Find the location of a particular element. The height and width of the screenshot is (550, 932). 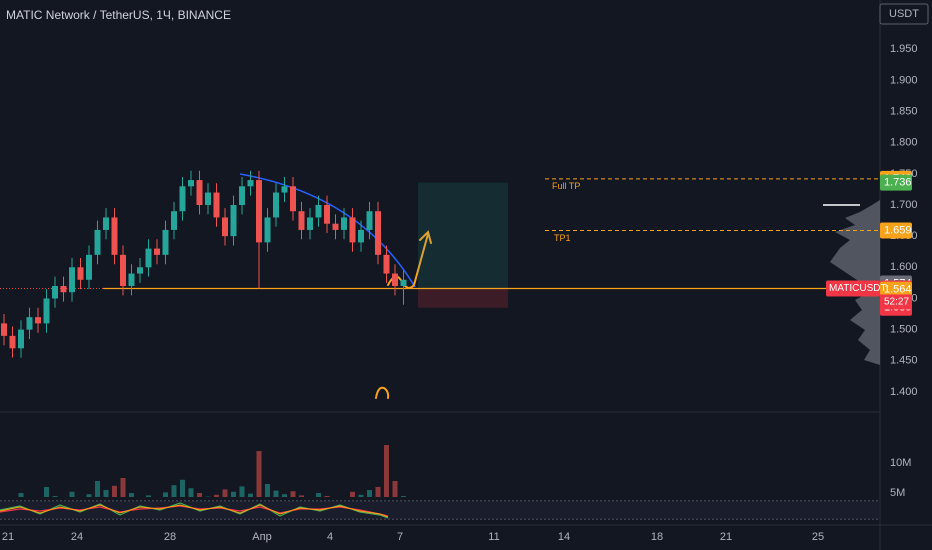

volume-profile is located at coordinates (855, 282).